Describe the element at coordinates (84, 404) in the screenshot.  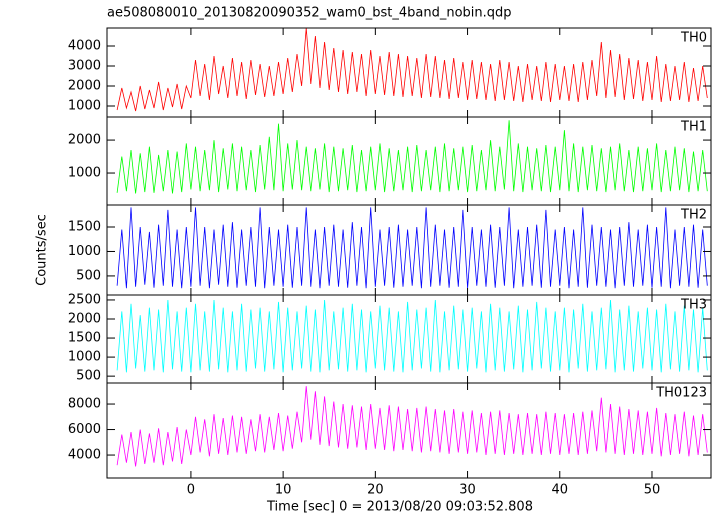
I see `y-tick-label: 8000` at that location.